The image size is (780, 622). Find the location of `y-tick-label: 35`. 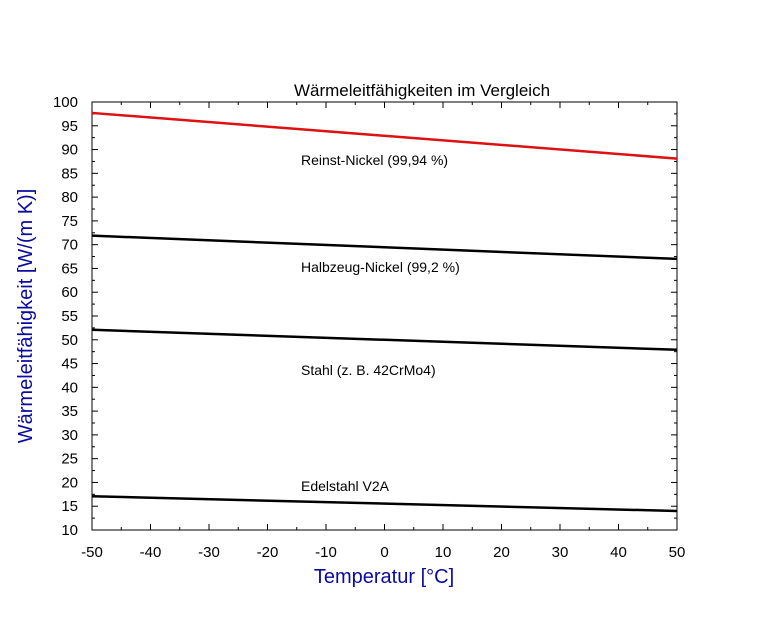

y-tick-label: 35 is located at coordinates (69, 411).